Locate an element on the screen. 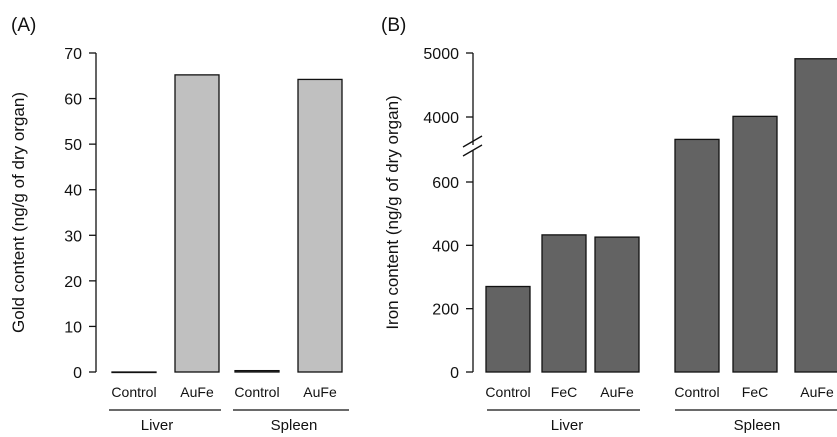 The height and width of the screenshot is (437, 837). panel-a-bar-spleen-control is located at coordinates (257, 371).